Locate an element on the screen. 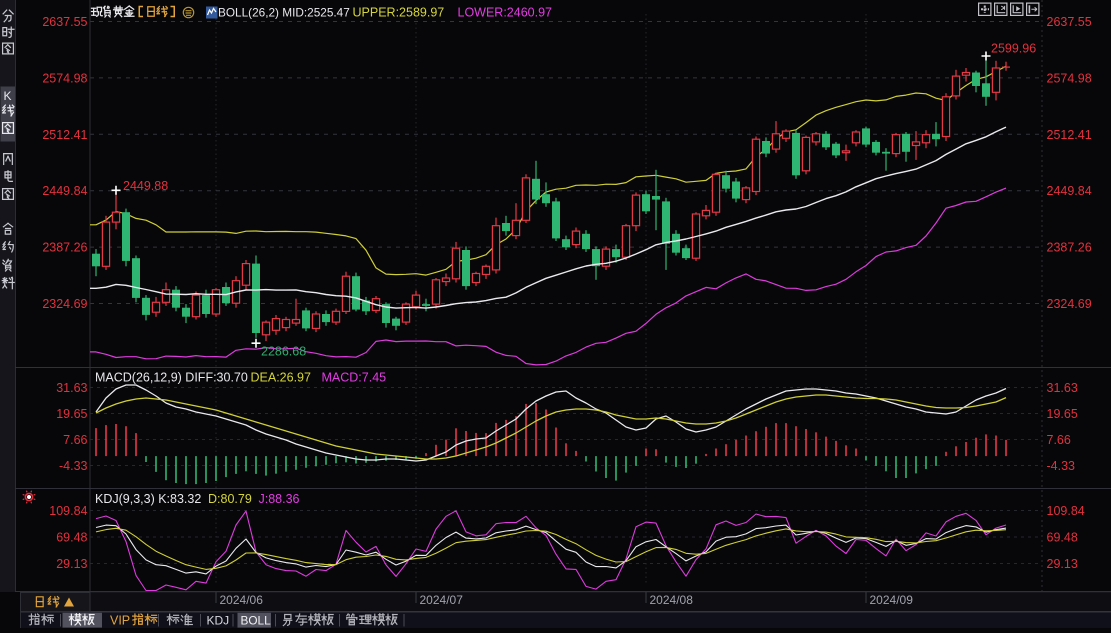 The height and width of the screenshot is (633, 1111). svg-text: VIP is located at coordinates (120, 620).